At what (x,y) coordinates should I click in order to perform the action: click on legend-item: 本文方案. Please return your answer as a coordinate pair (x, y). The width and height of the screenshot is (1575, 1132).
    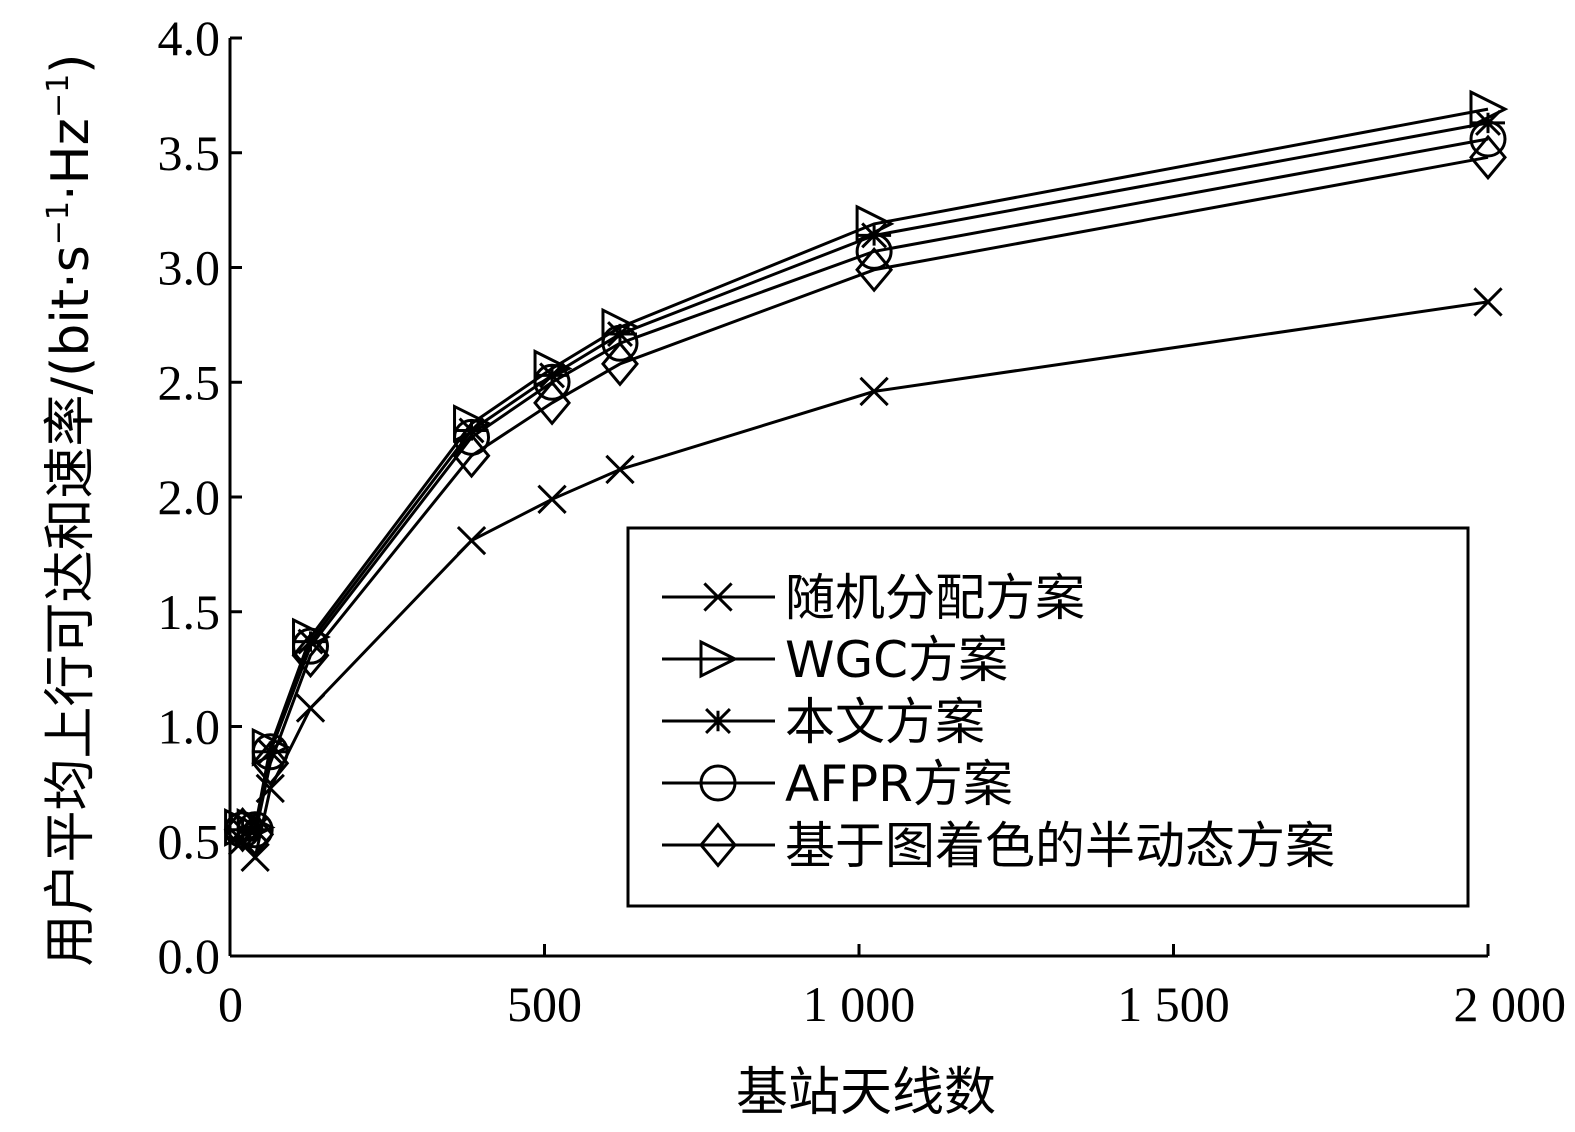
    Looking at the image, I should click on (823, 722).